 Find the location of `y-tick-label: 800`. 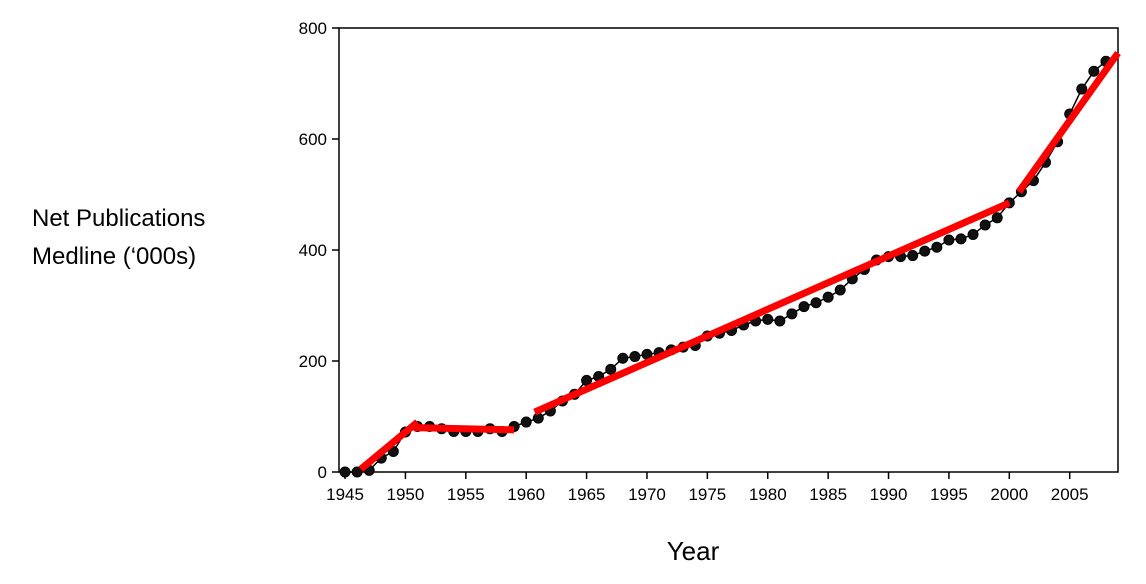

y-tick-label: 800 is located at coordinates (313, 28).